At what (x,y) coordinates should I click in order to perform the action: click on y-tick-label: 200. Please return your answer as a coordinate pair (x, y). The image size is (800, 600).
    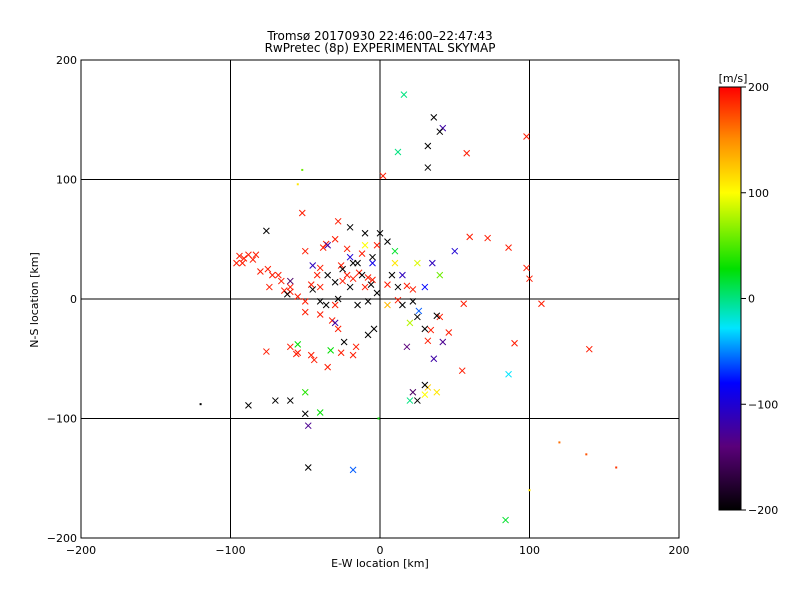
    Looking at the image, I should click on (66, 60).